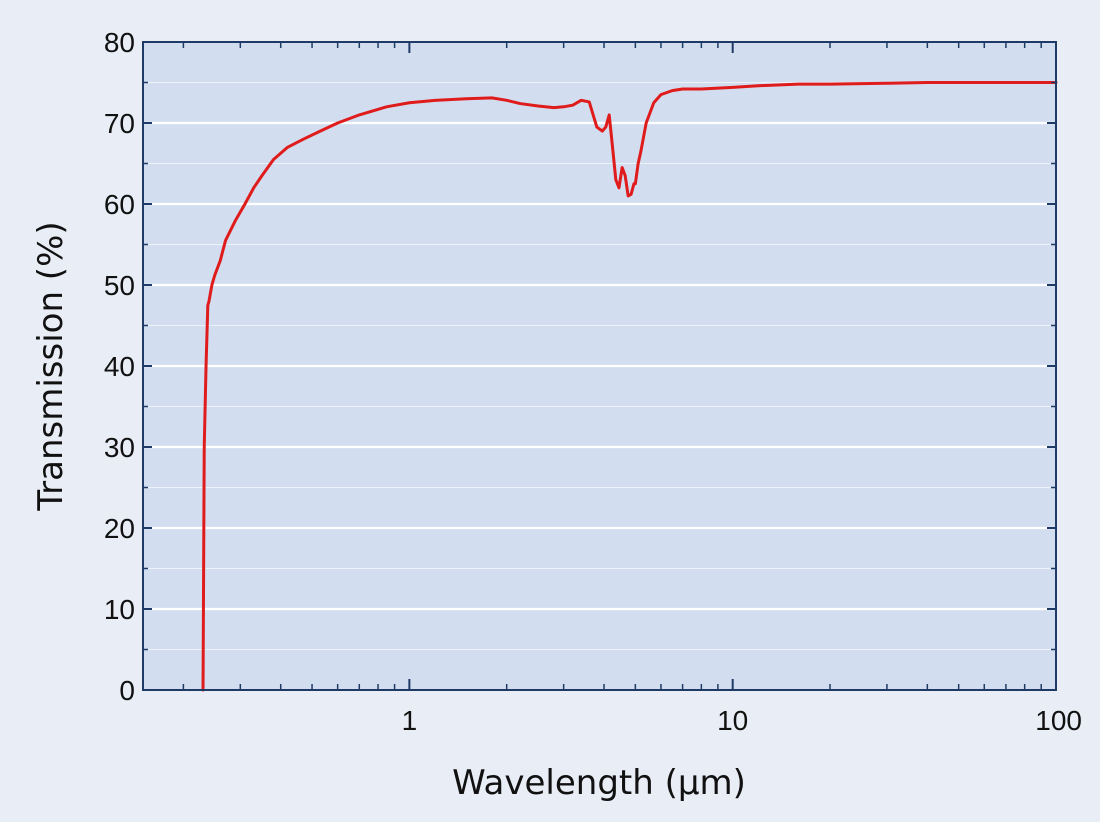  What do you see at coordinates (119, 123) in the screenshot?
I see `y-tick-label: 70` at bounding box center [119, 123].